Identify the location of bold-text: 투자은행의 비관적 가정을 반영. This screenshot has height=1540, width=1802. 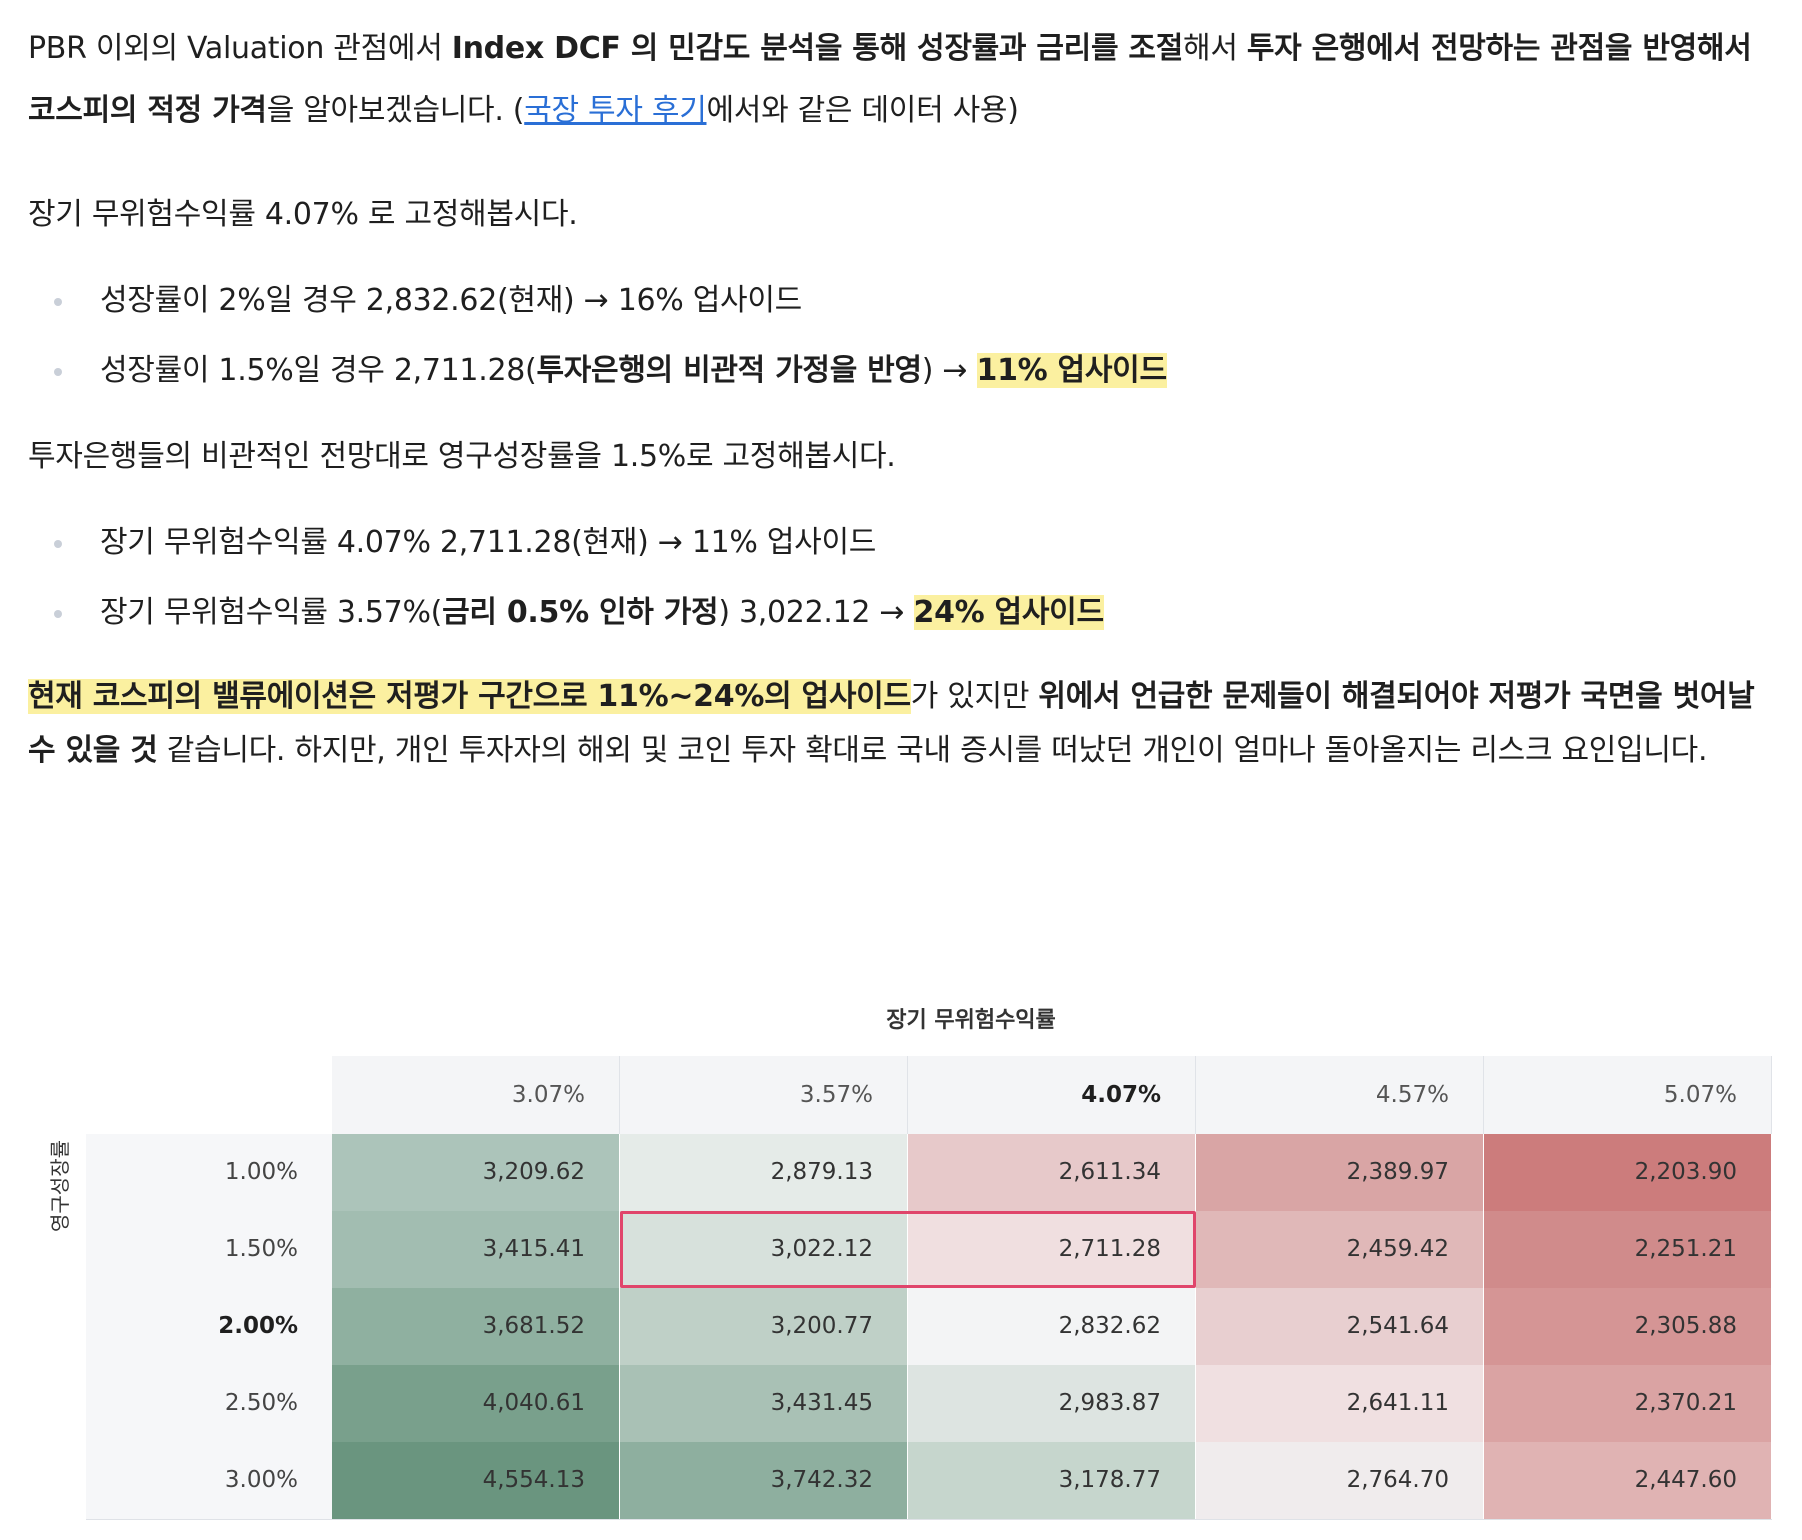
(729, 370).